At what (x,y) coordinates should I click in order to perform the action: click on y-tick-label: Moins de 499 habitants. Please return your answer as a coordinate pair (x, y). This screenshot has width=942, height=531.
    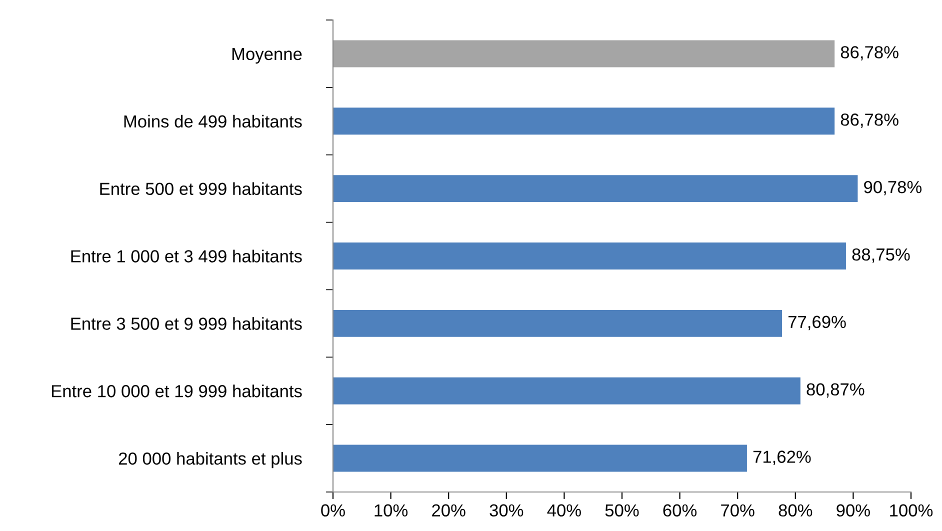
    Looking at the image, I should click on (213, 121).